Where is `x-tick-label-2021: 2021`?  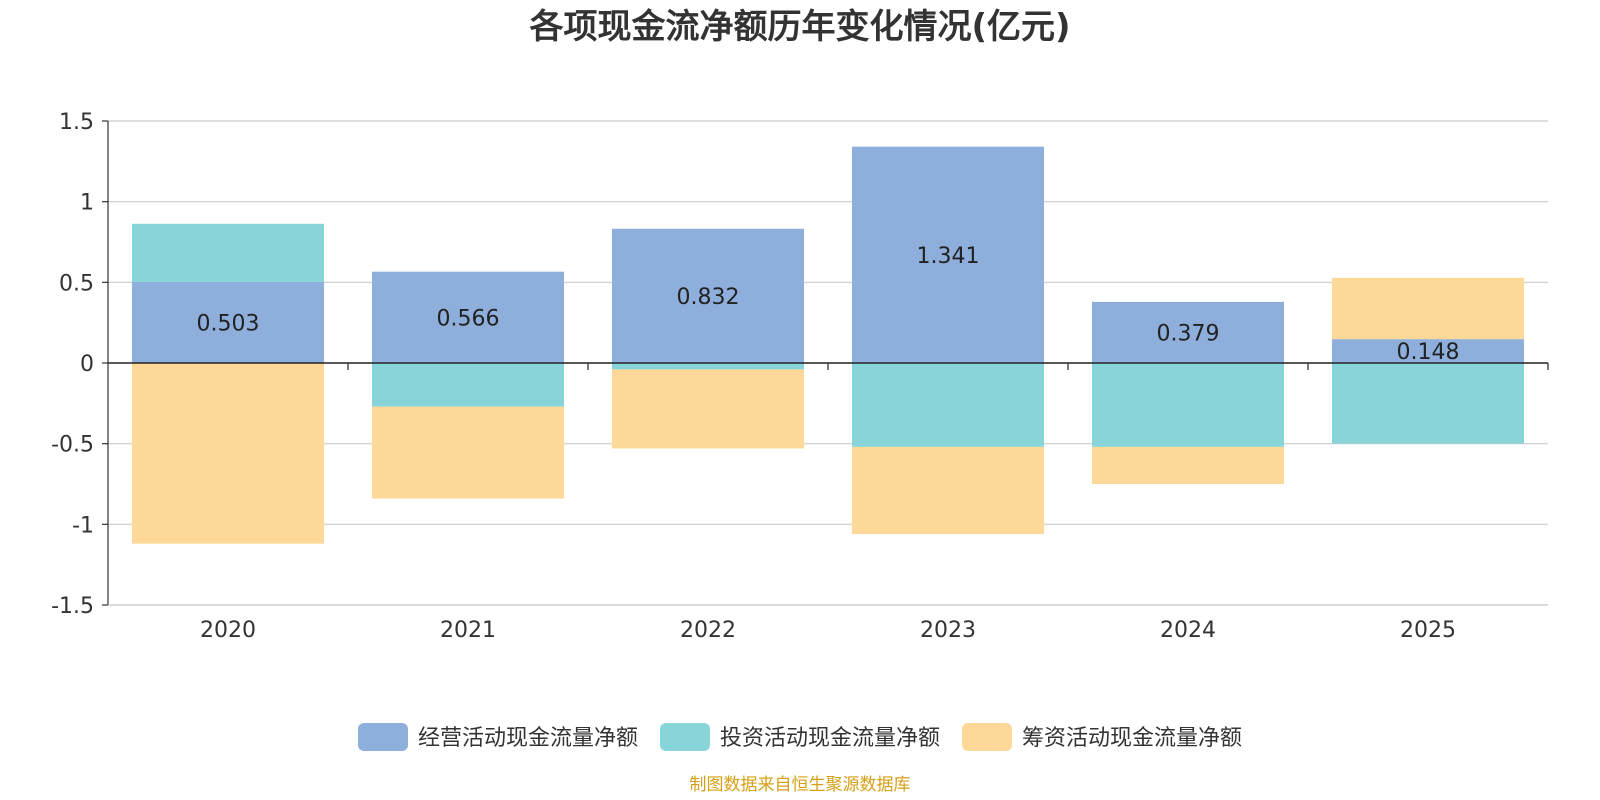 x-tick-label-2021: 2021 is located at coordinates (468, 630).